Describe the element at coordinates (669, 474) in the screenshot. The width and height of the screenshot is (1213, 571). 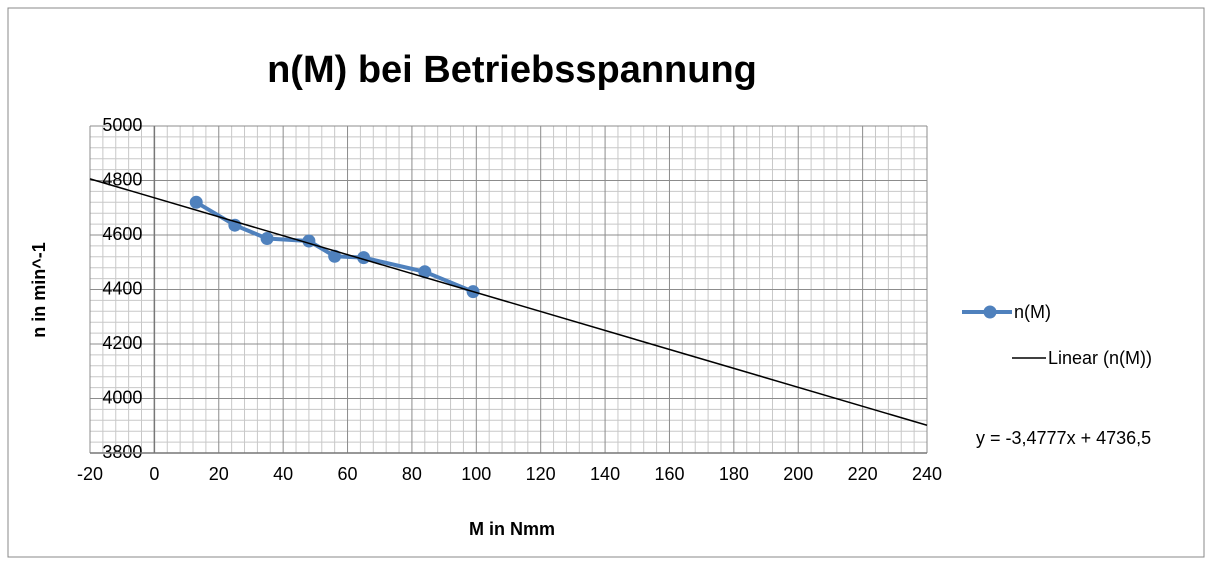
I see `x-tick-label: 160` at that location.